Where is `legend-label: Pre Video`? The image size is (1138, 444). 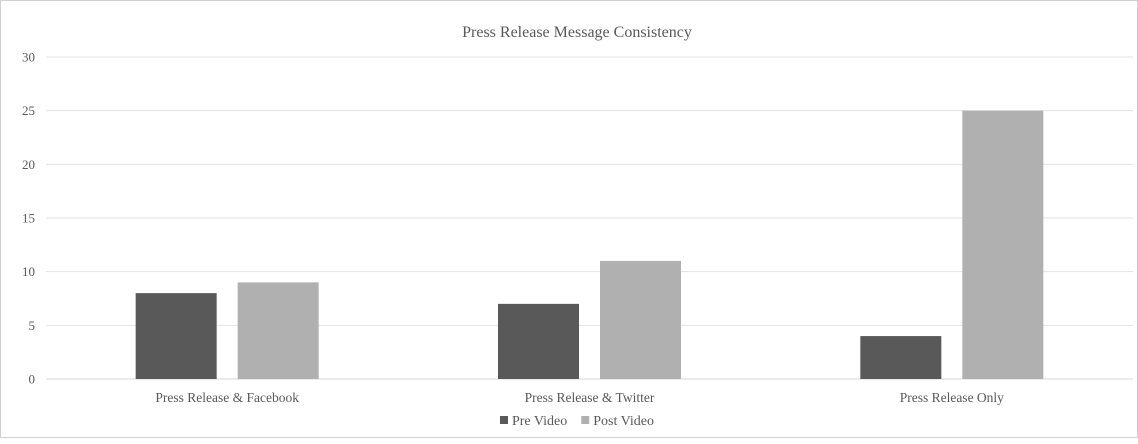
legend-label: Pre Video is located at coordinates (539, 421).